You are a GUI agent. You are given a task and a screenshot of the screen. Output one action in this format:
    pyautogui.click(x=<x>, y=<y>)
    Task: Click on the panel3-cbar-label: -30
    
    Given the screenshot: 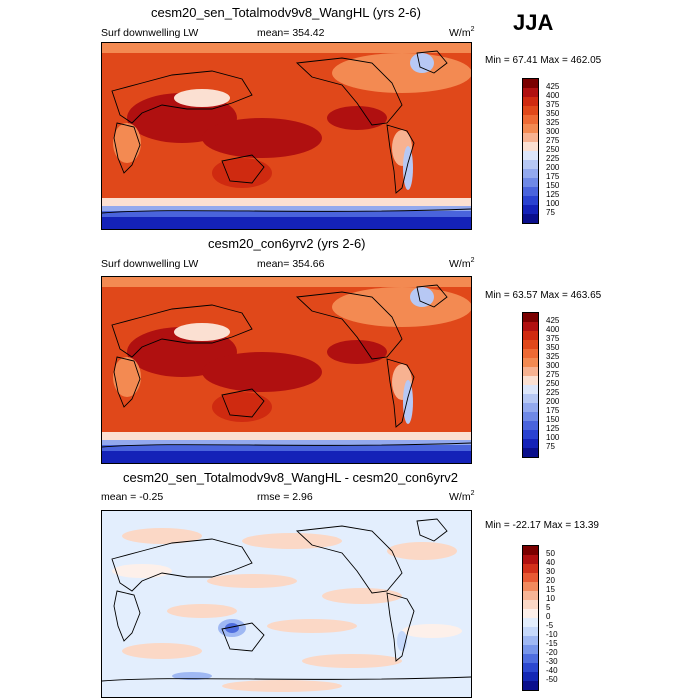 What is the action you would take?
    pyautogui.click(x=552, y=661)
    